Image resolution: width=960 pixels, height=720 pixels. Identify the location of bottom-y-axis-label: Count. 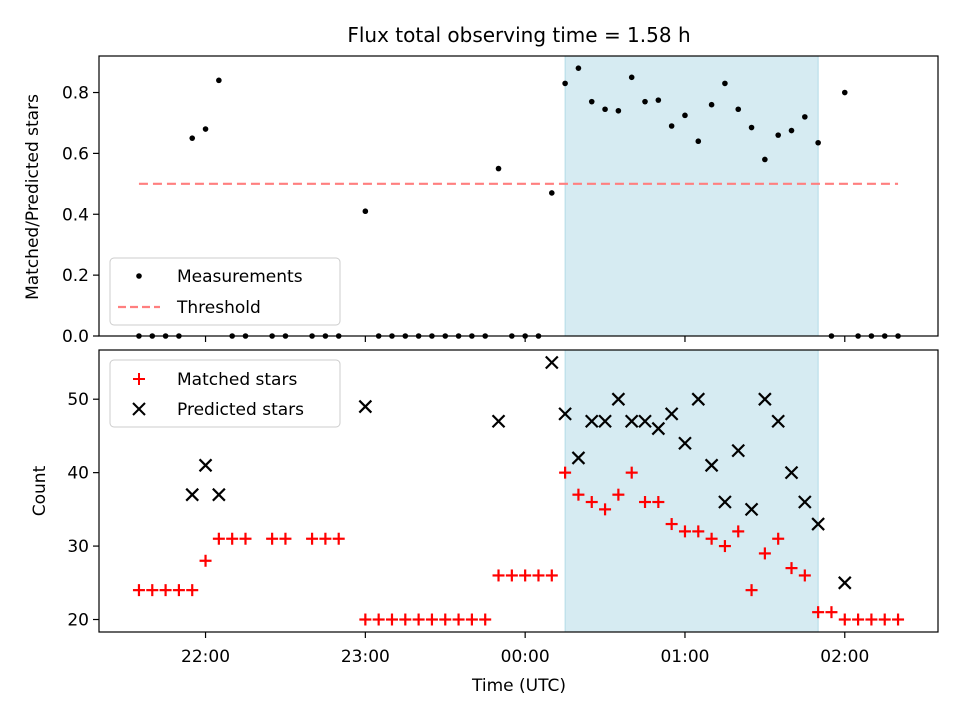
(40, 490).